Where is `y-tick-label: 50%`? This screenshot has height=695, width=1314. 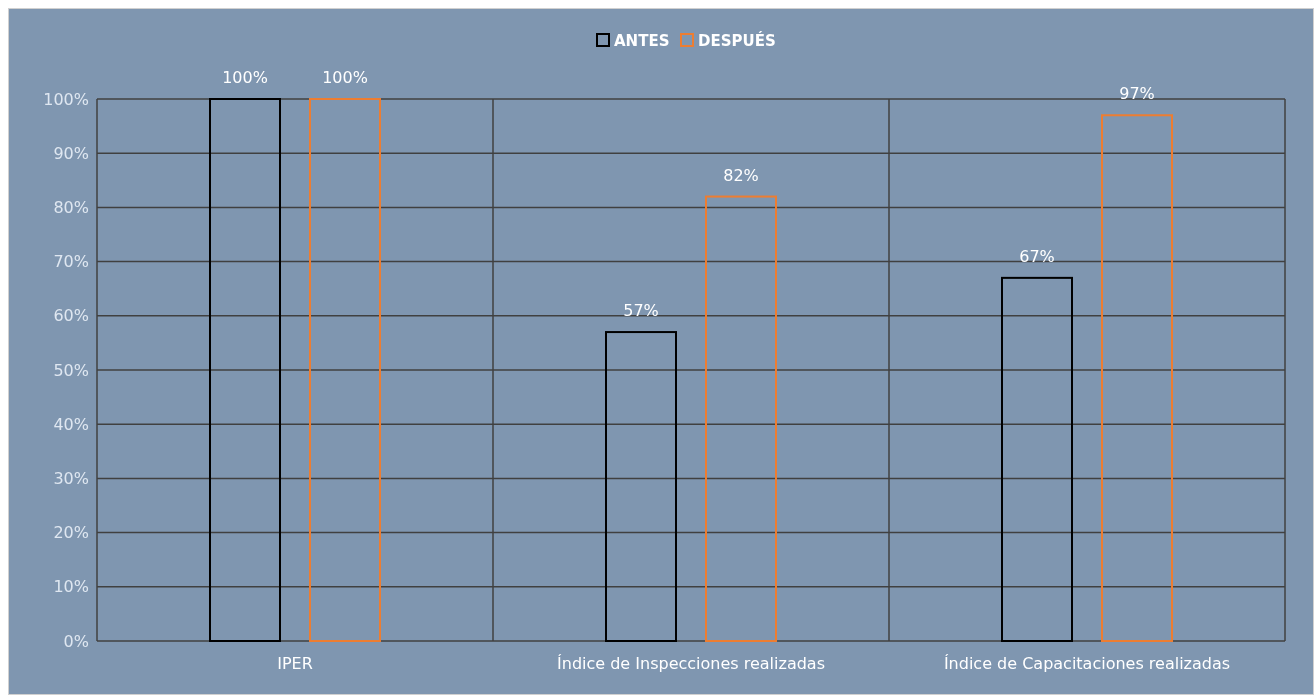 y-tick-label: 50% is located at coordinates (71, 370).